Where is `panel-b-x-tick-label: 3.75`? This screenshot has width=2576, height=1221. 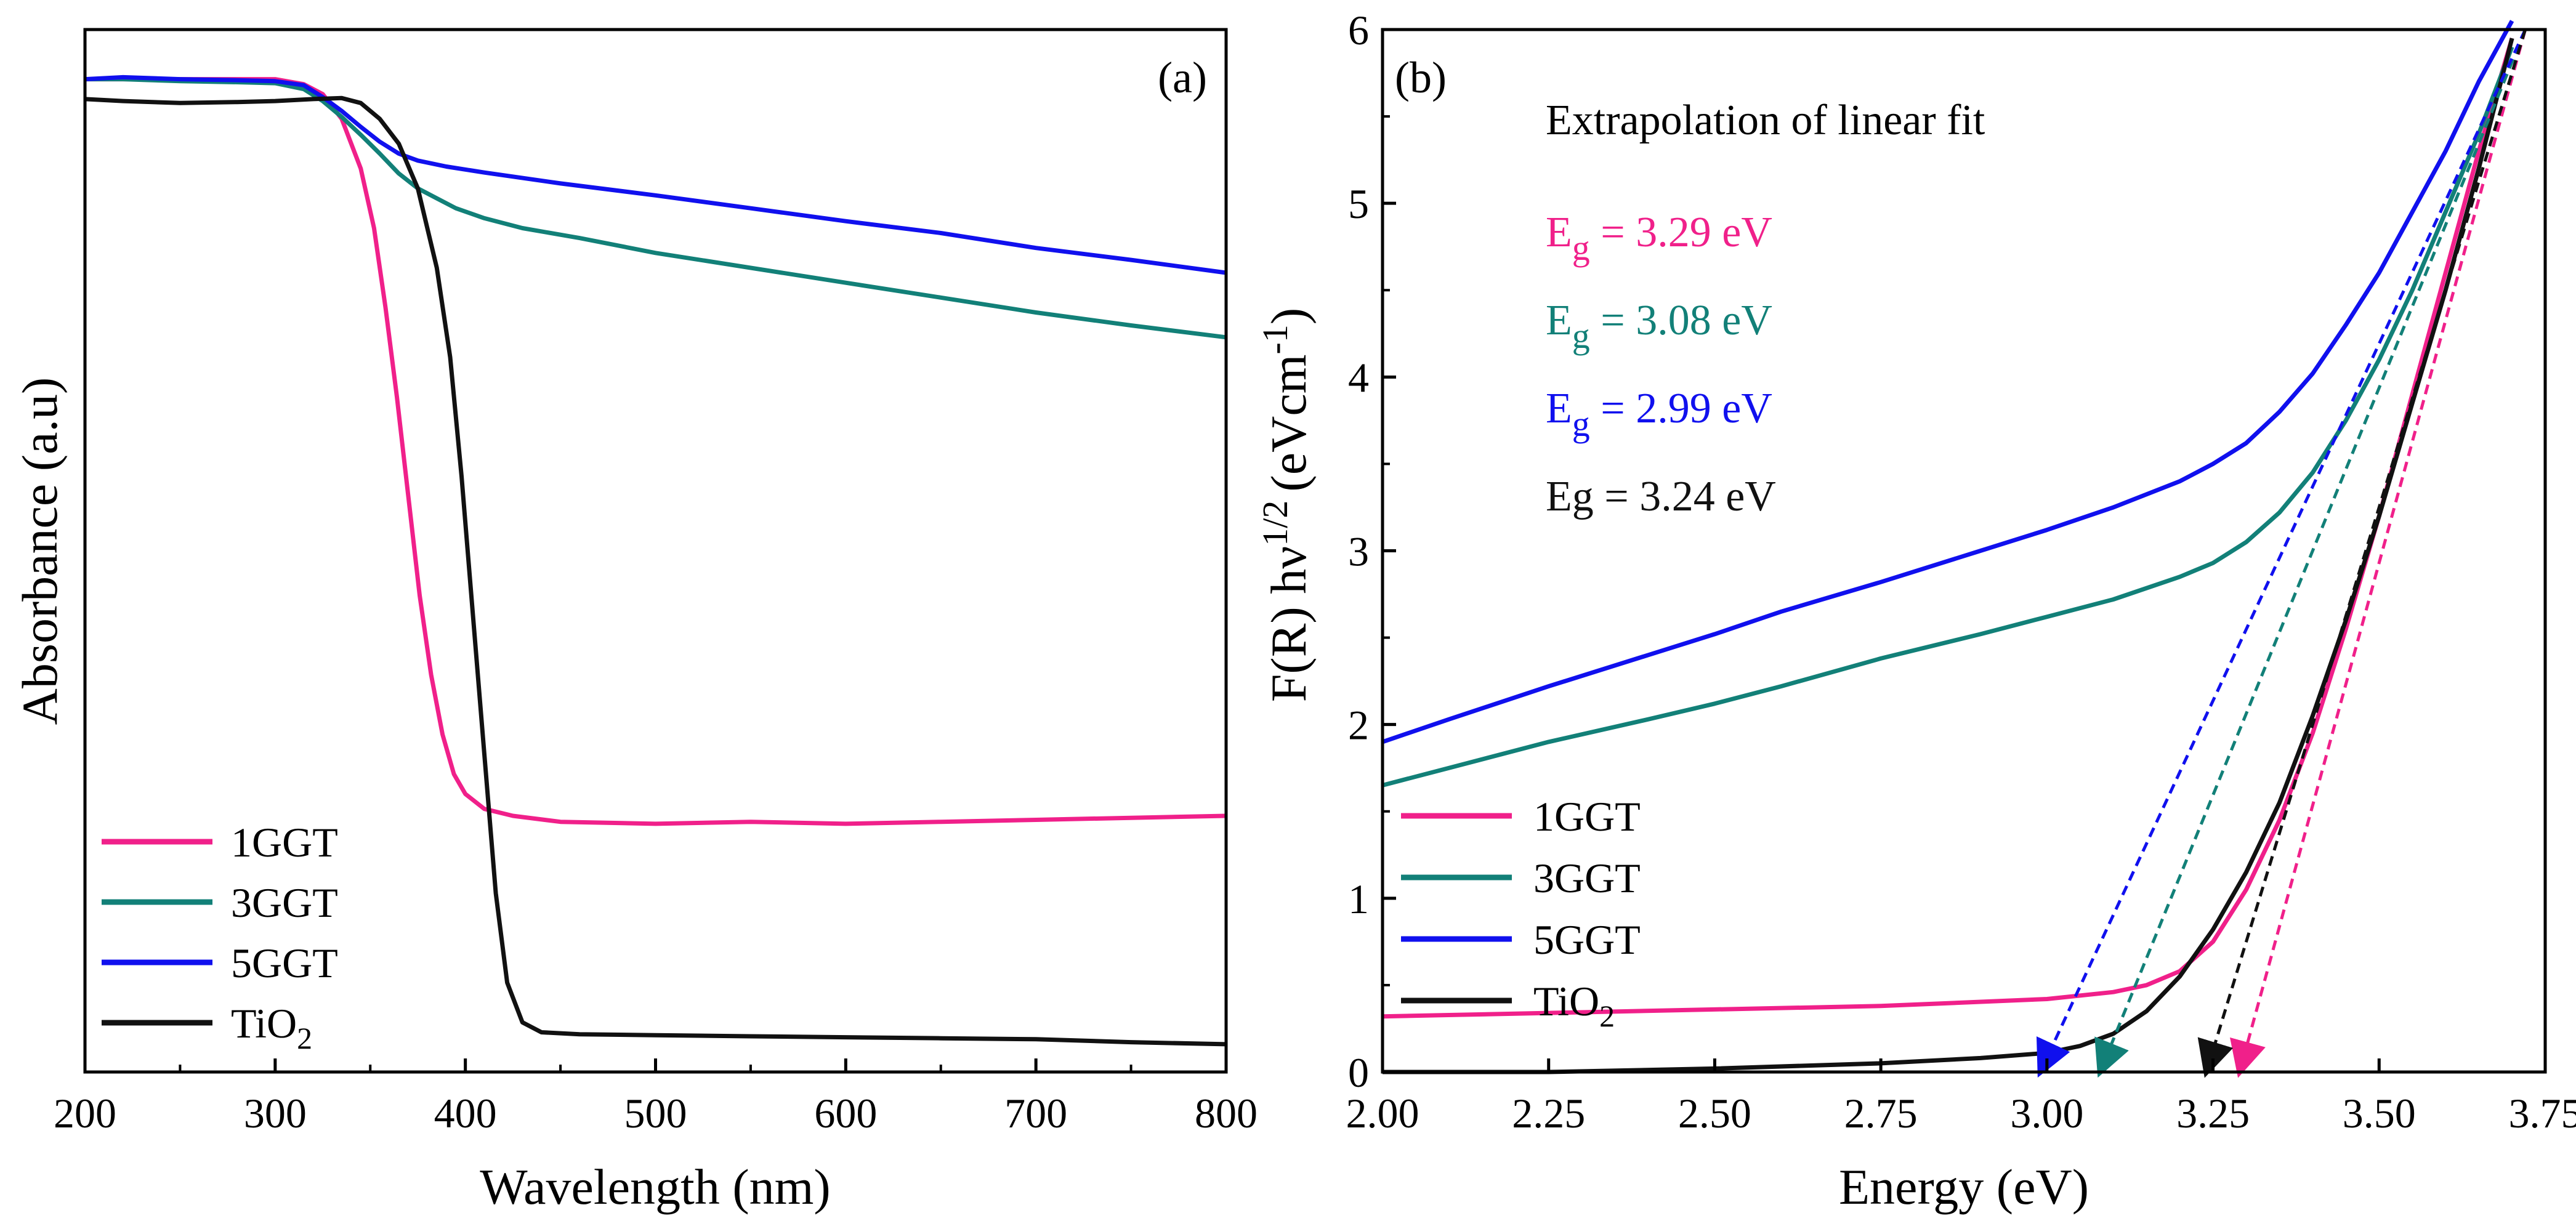
panel-b-x-tick-label: 3.75 is located at coordinates (2542, 1113).